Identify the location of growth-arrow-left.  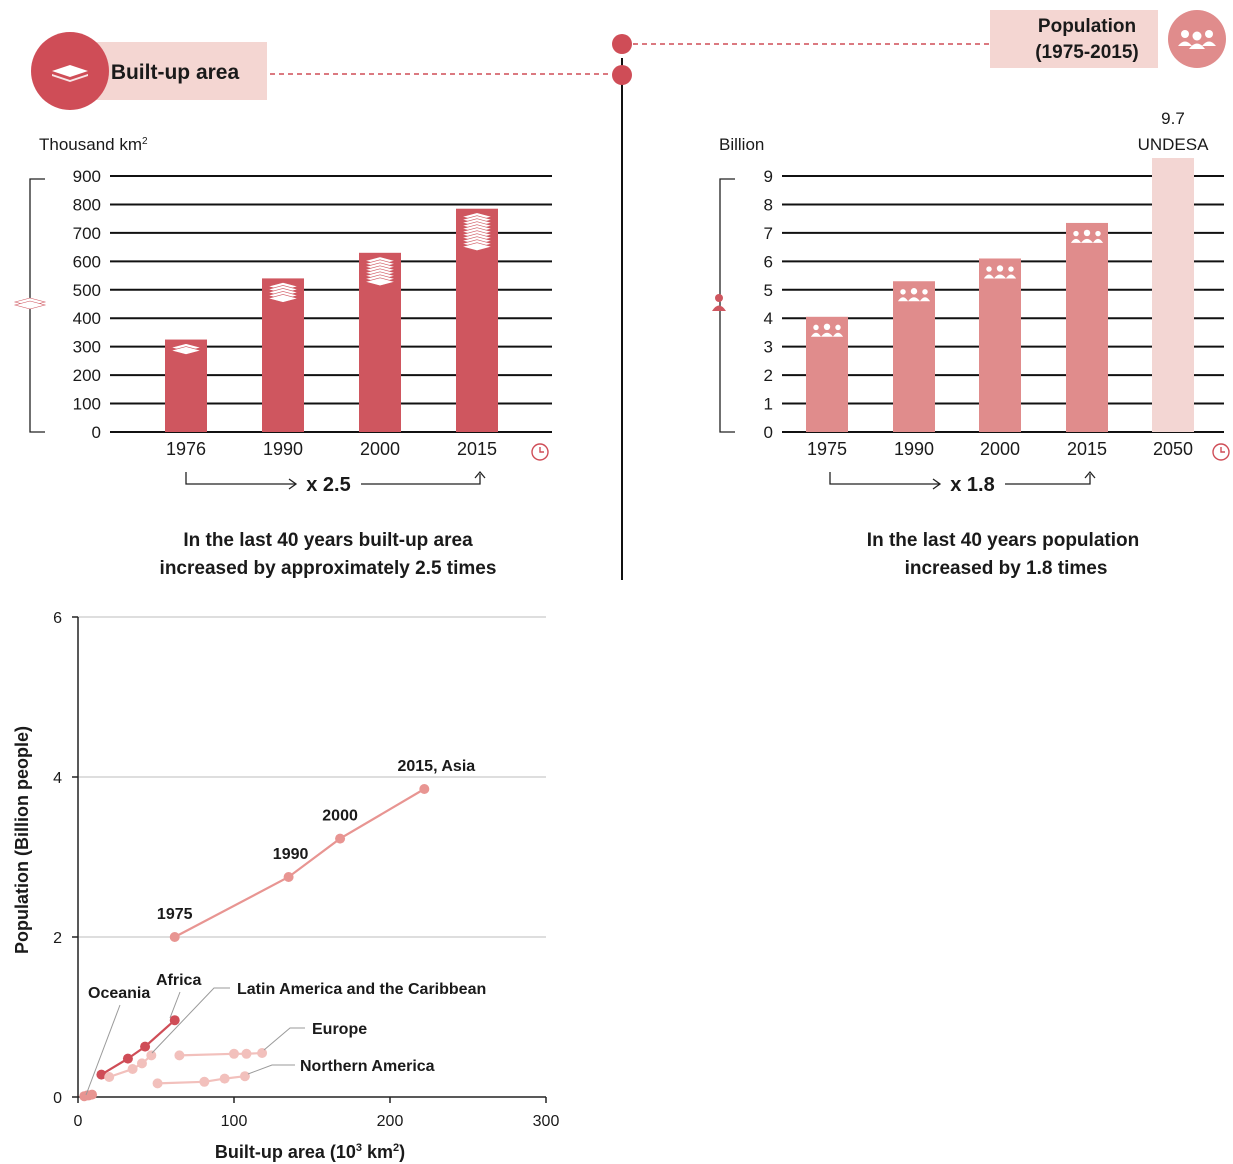
(240, 478).